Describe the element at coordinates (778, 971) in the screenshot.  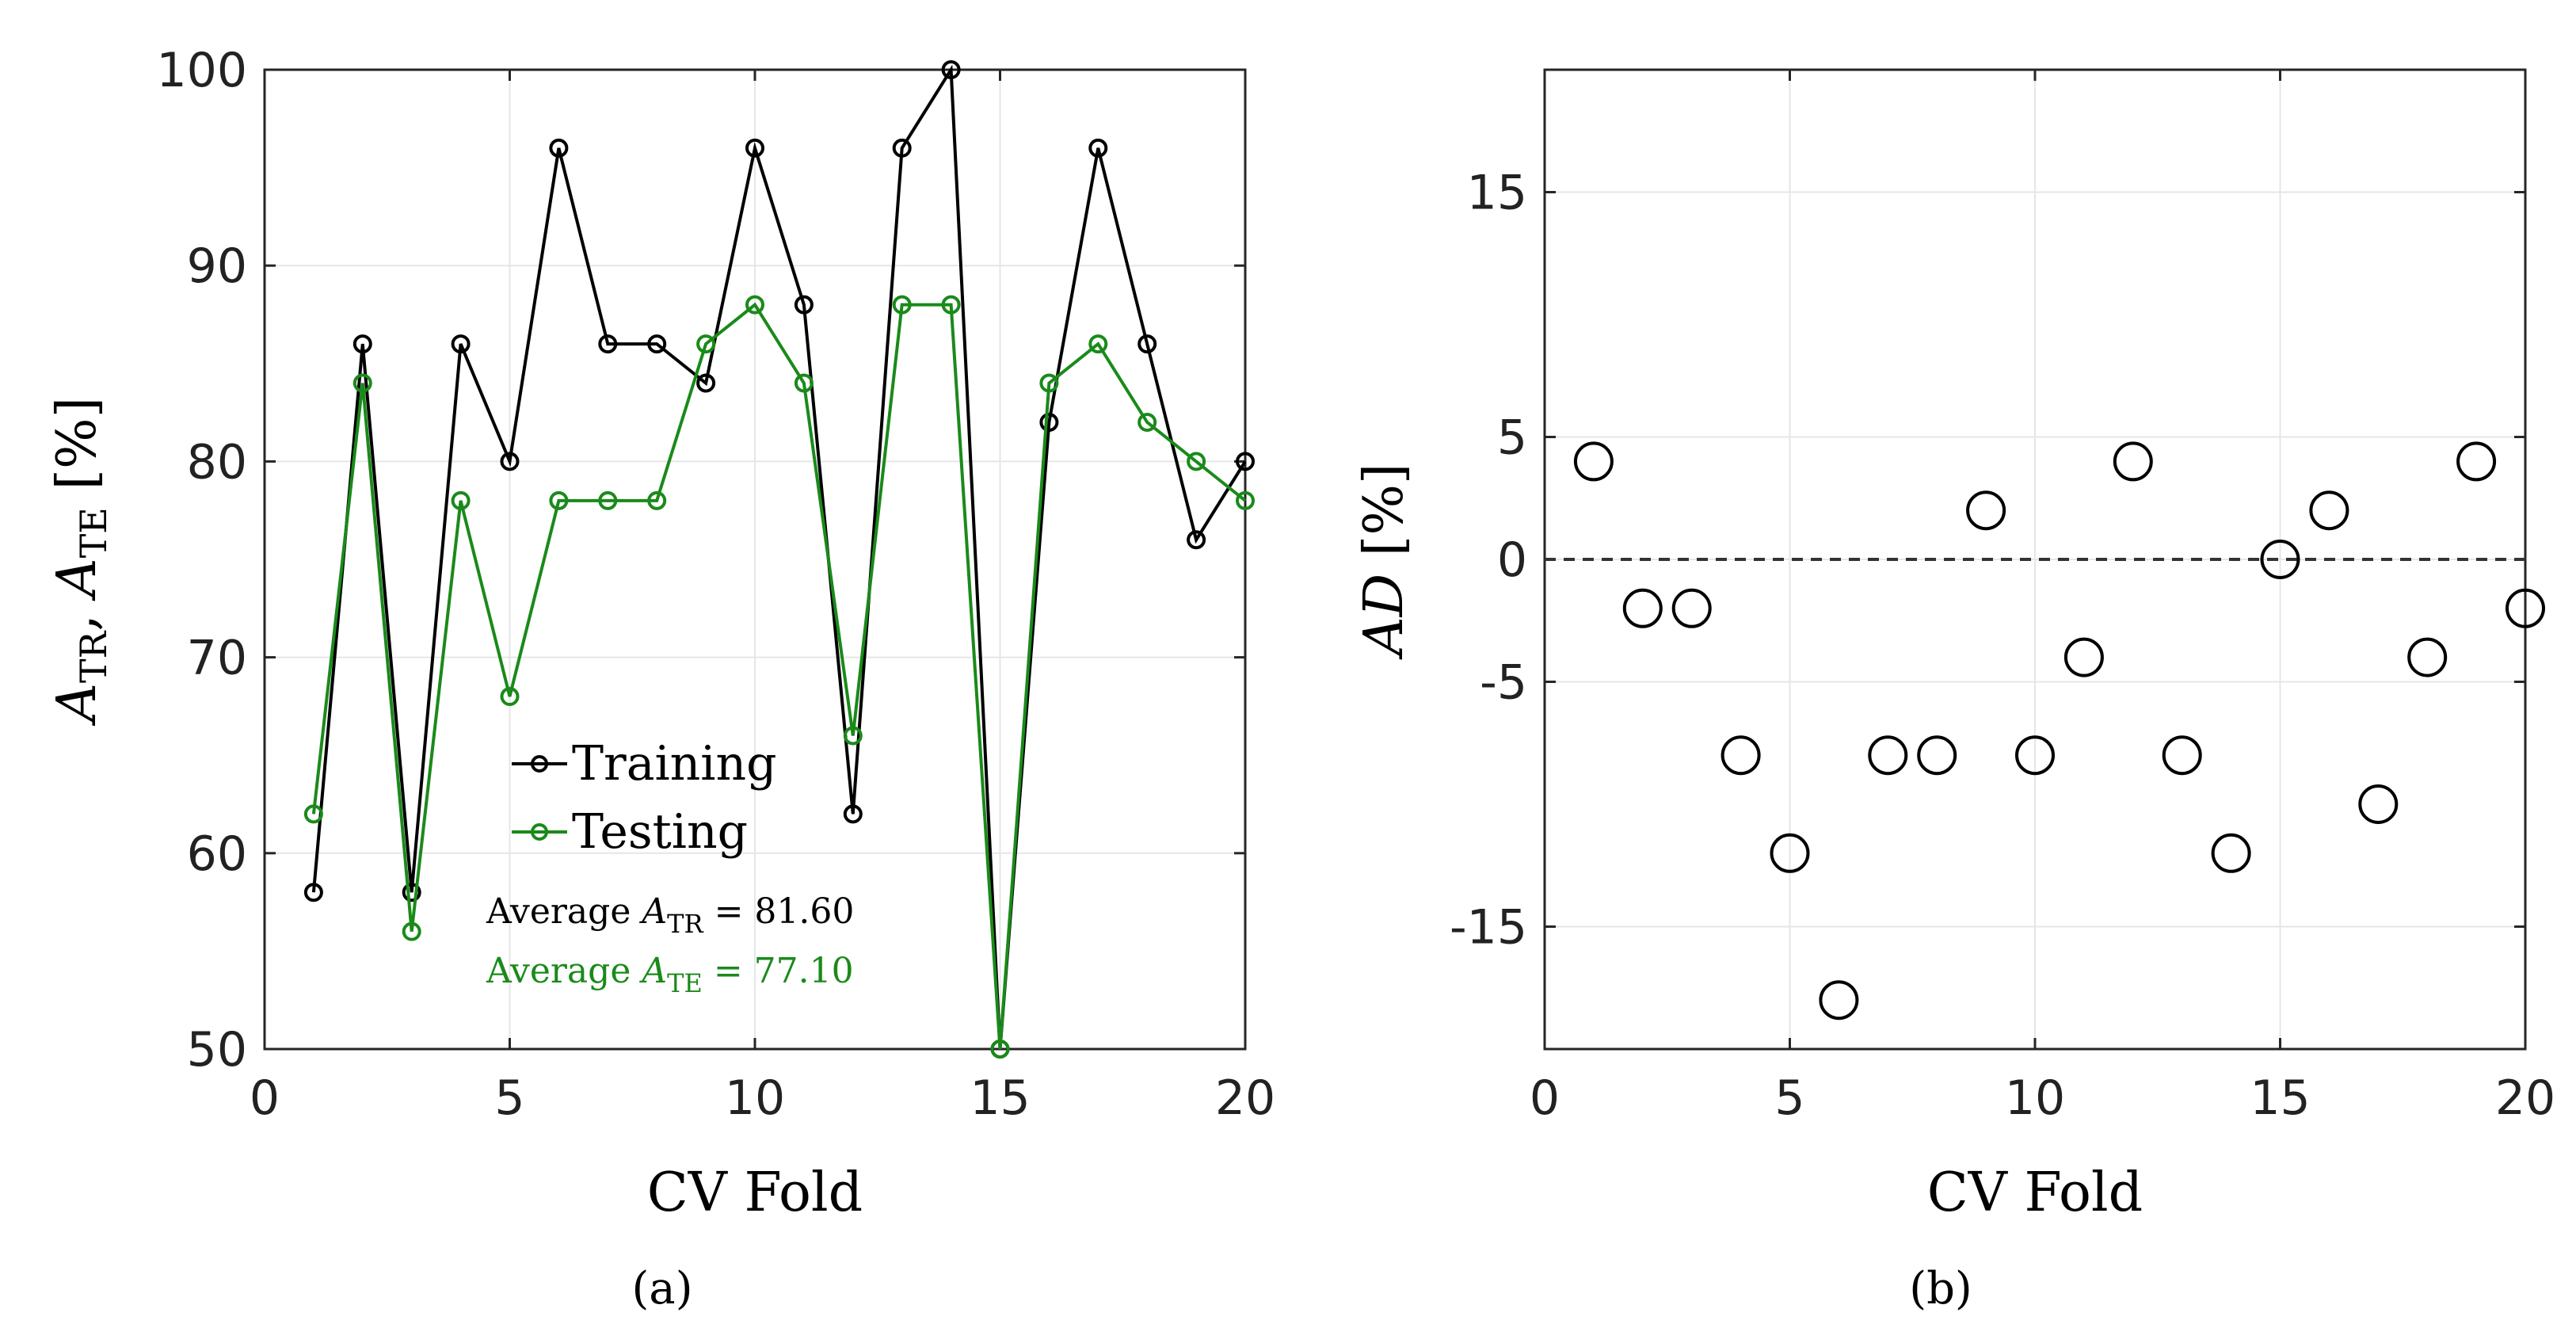
I see `avg-testing-value: = 77.10` at that location.